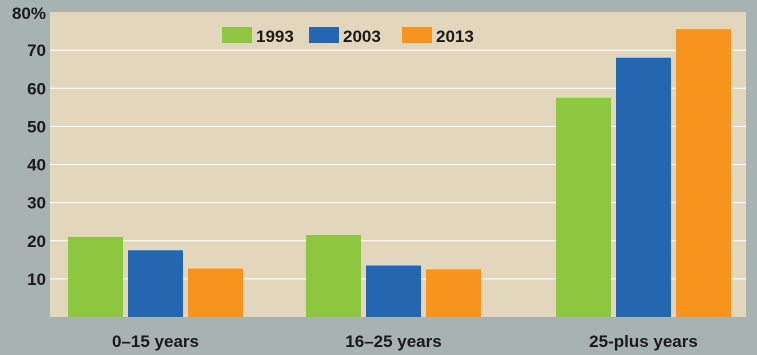 This screenshot has height=355, width=757. I want to click on y-tick-label: 50, so click(36, 126).